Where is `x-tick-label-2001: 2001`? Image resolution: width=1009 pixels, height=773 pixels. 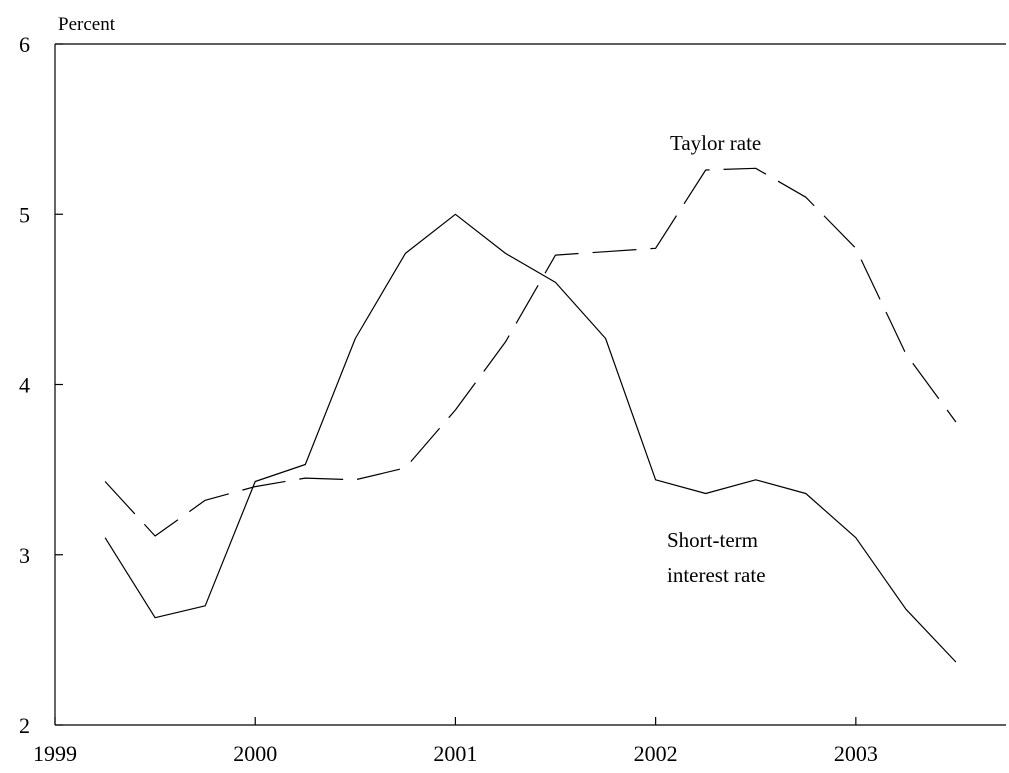 x-tick-label-2001: 2001 is located at coordinates (455, 753).